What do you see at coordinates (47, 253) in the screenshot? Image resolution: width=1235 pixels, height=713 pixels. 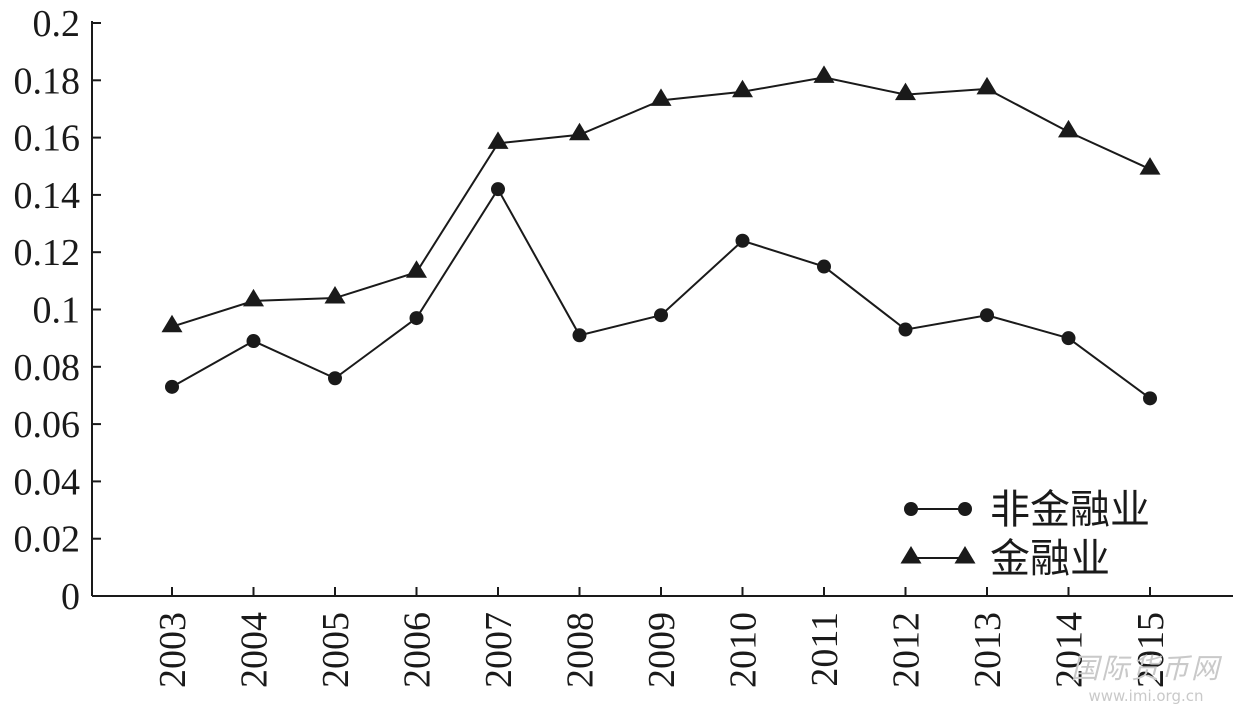 I see `y-tick-label: 0.12` at bounding box center [47, 253].